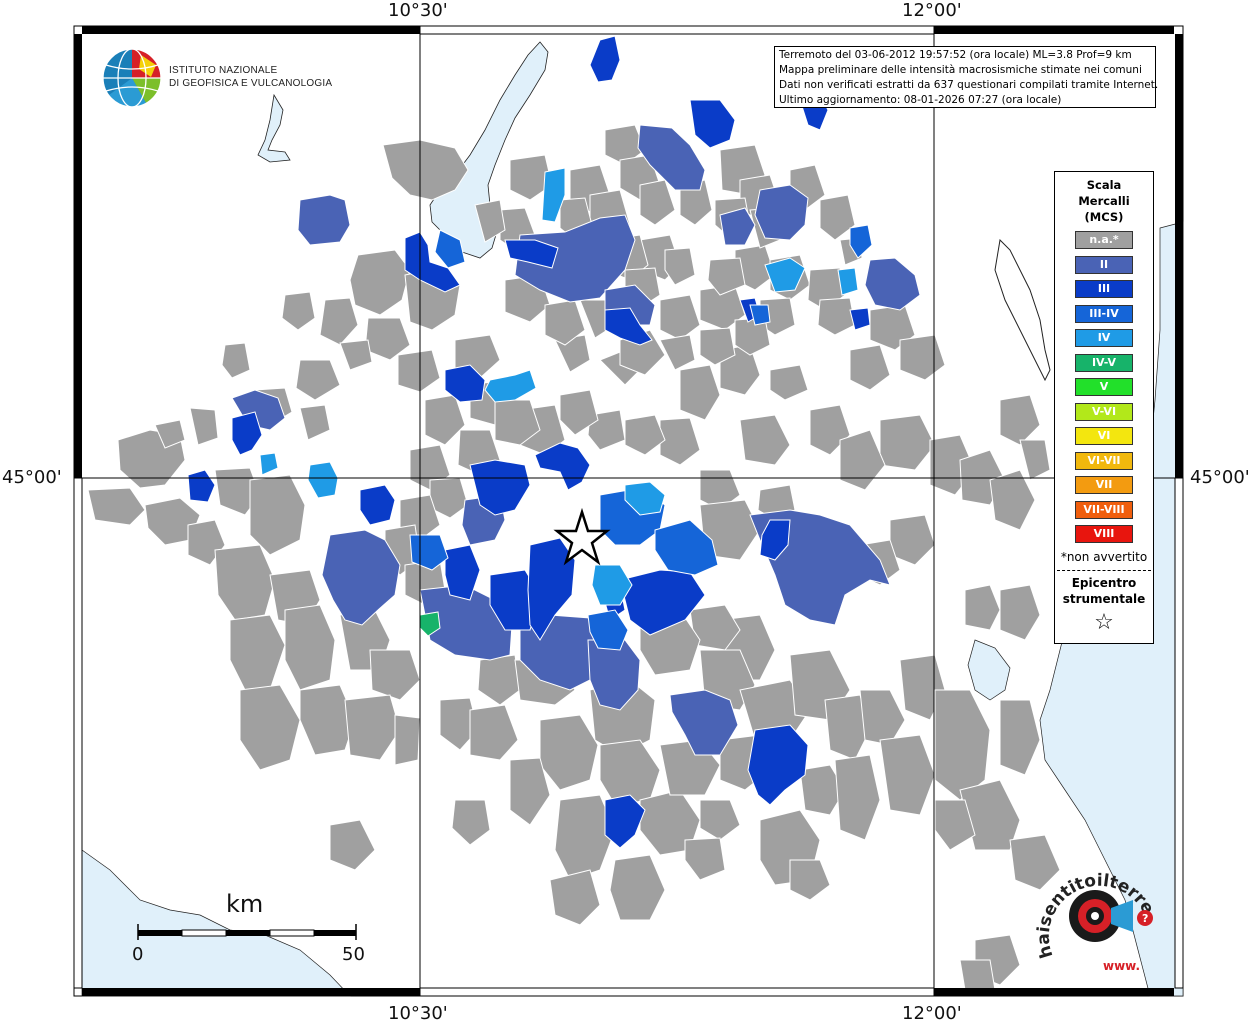 This screenshot has height=1024, width=1256. I want to click on legend-item-n-a: n.a.*, so click(1104, 240).